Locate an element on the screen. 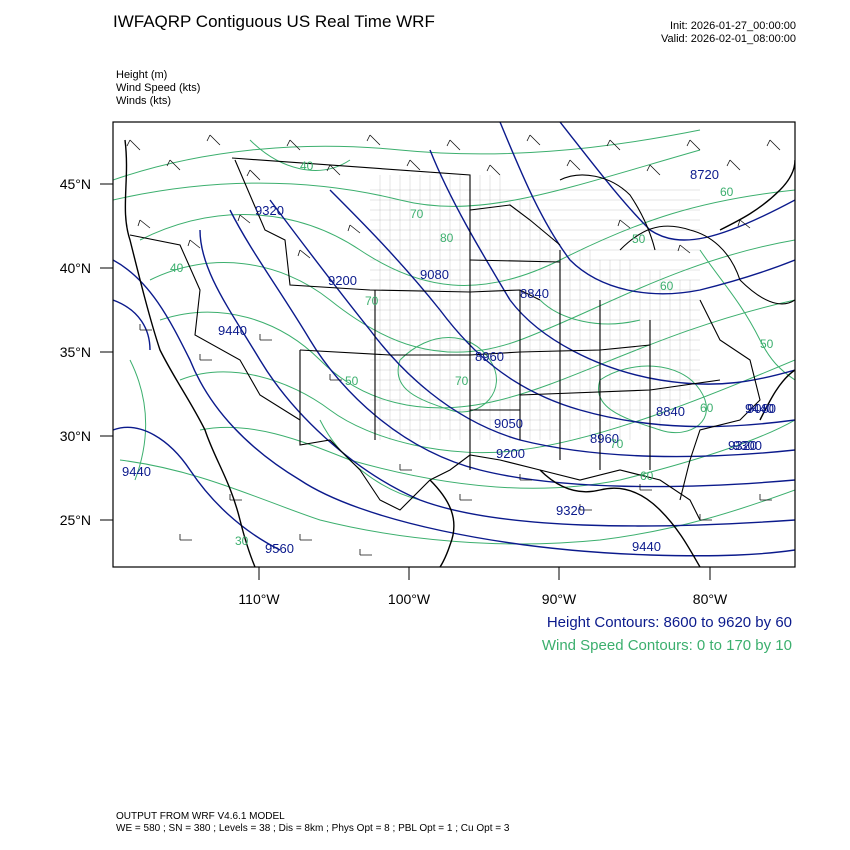 This screenshot has height=850, width=850. wind-label: 80 is located at coordinates (447, 238).